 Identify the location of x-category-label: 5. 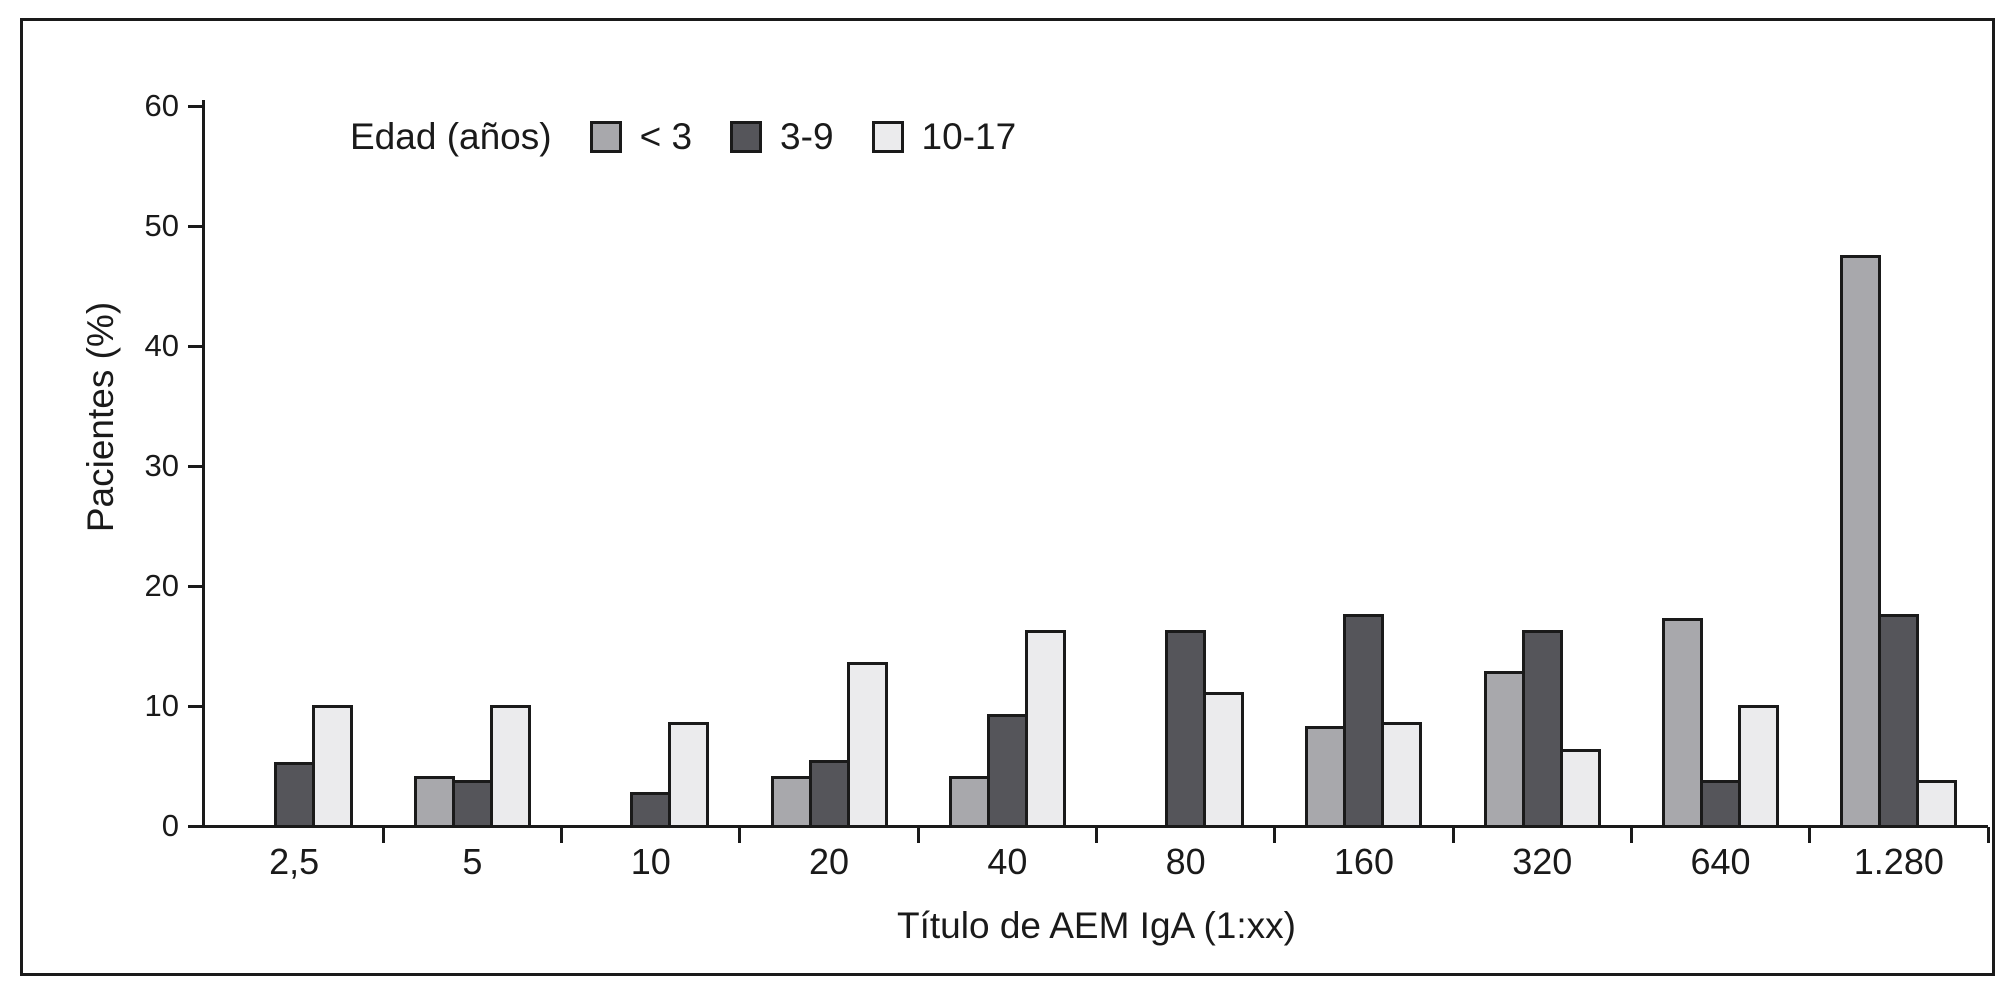
(472, 861).